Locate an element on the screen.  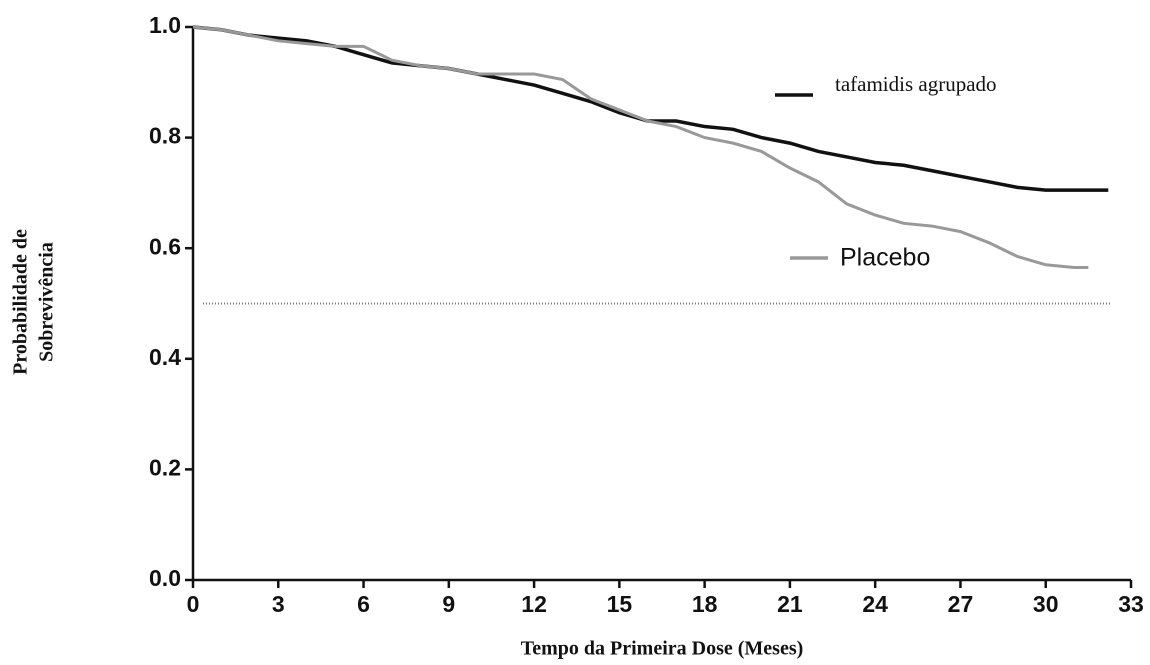
y-axis-title: Probabilidade de is located at coordinates (21, 302).